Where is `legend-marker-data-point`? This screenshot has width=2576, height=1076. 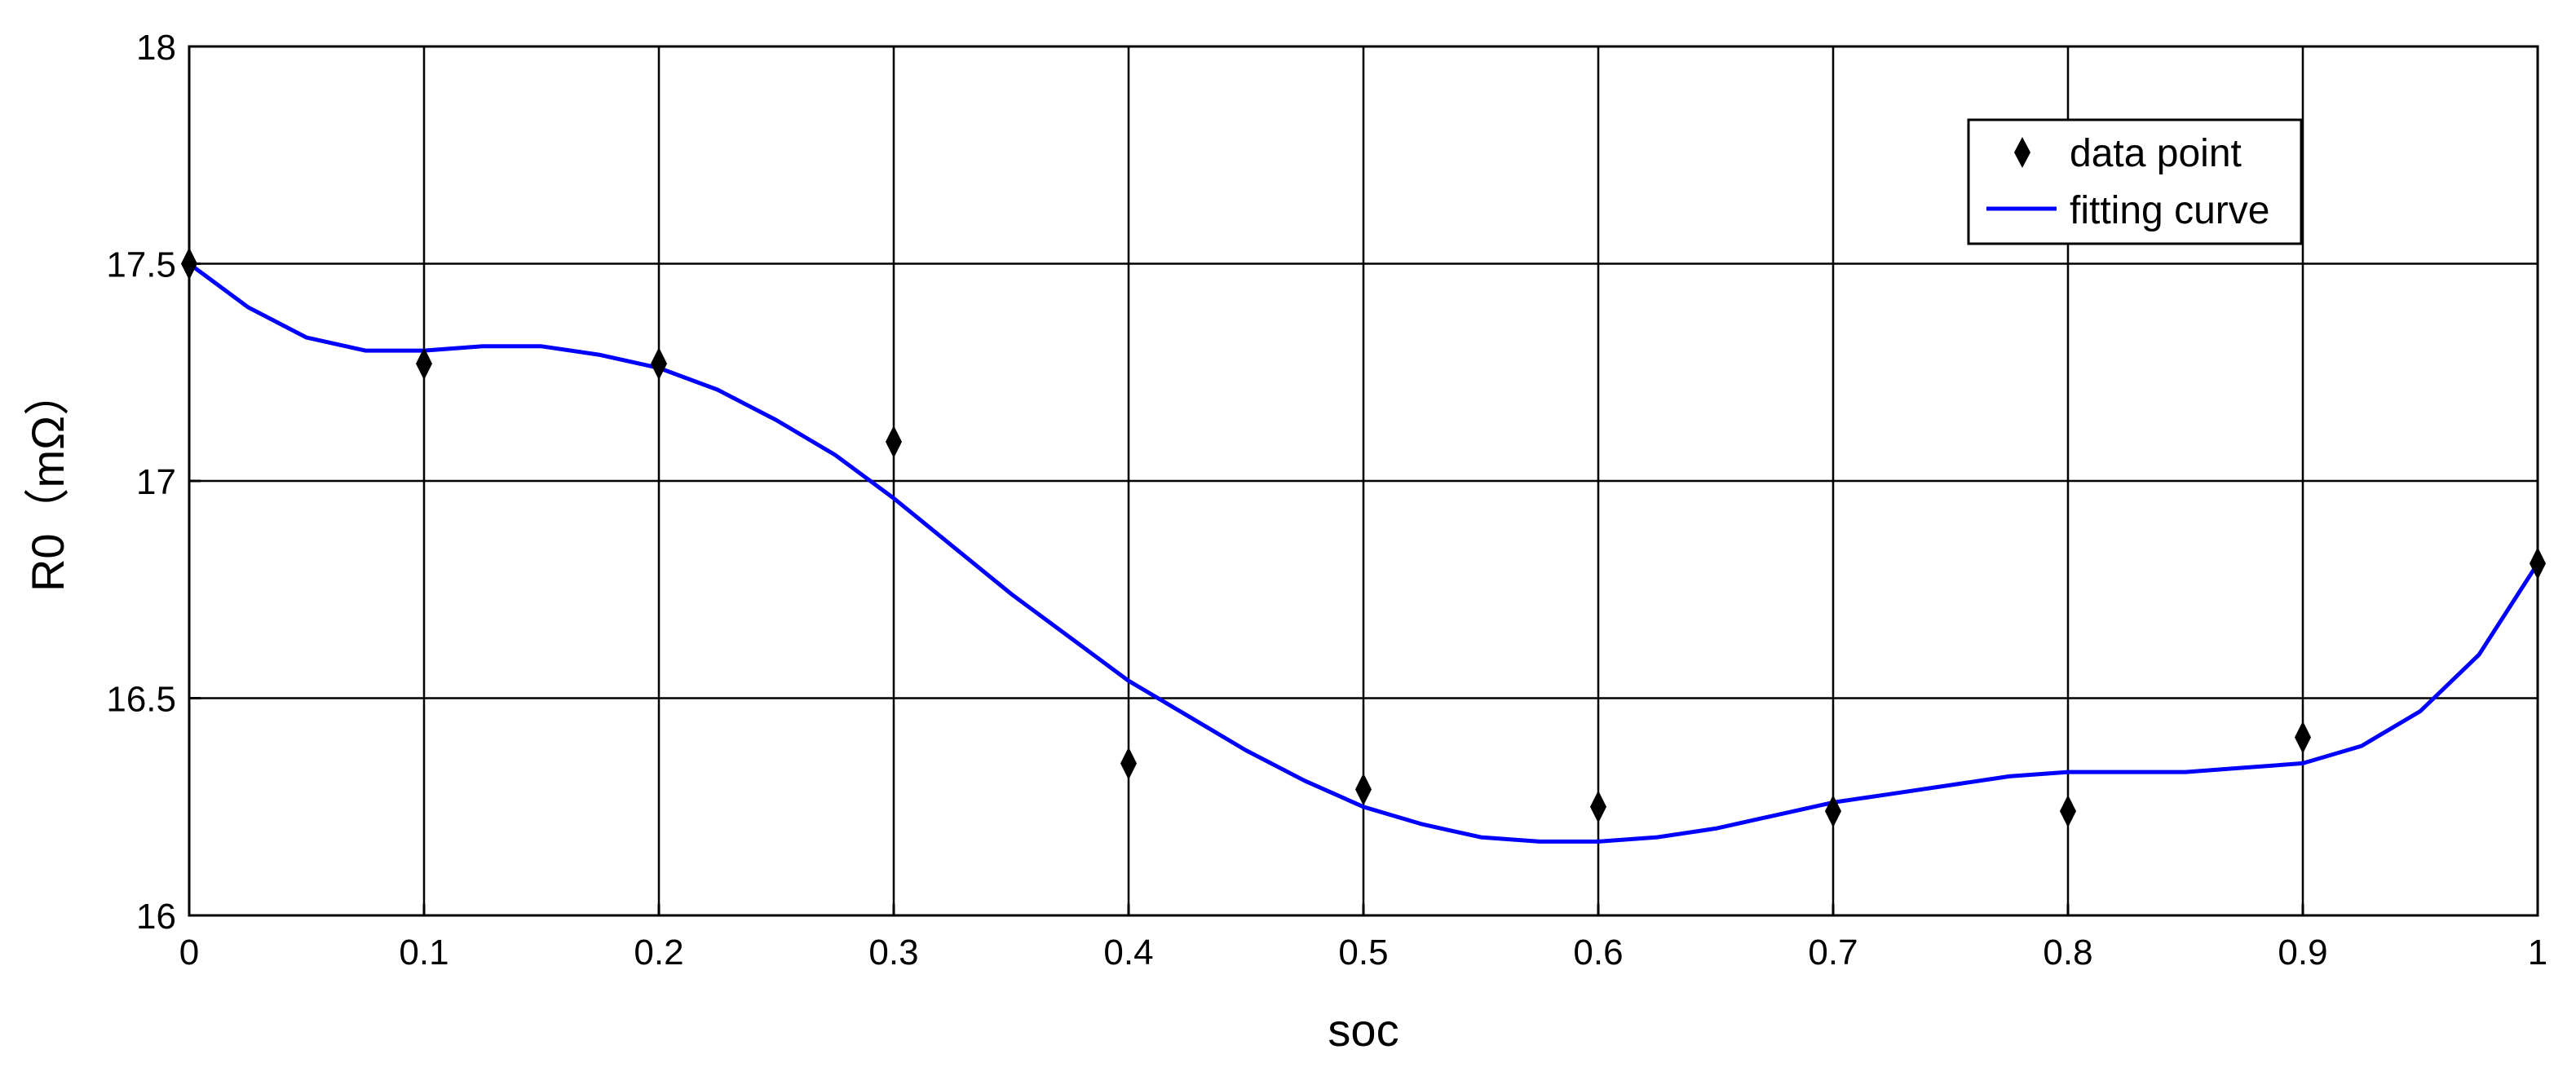 legend-marker-data-point is located at coordinates (2022, 152).